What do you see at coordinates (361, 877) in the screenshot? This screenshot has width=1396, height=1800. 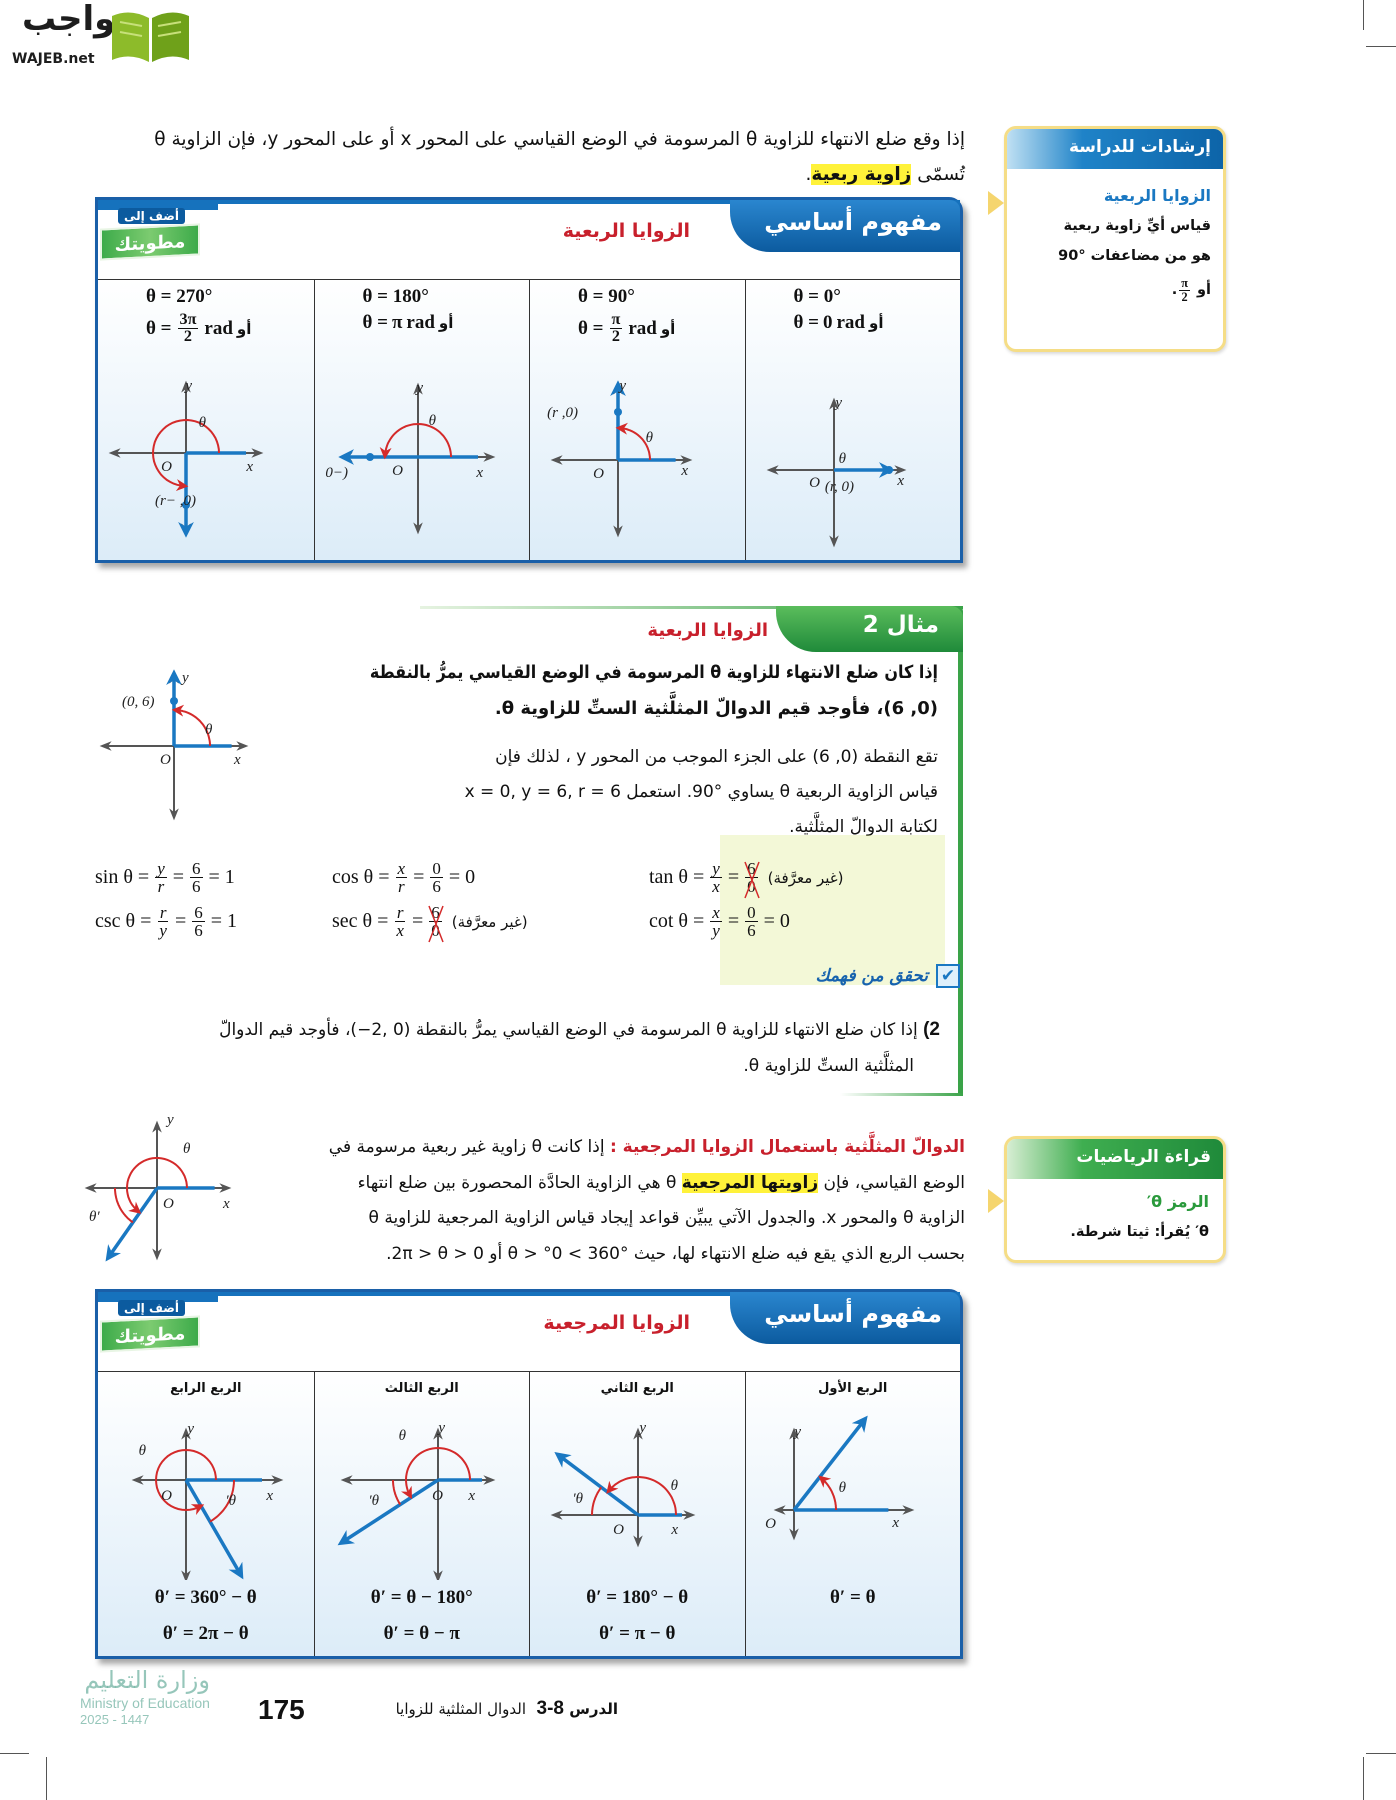 I see `function-name: cos θ =` at bounding box center [361, 877].